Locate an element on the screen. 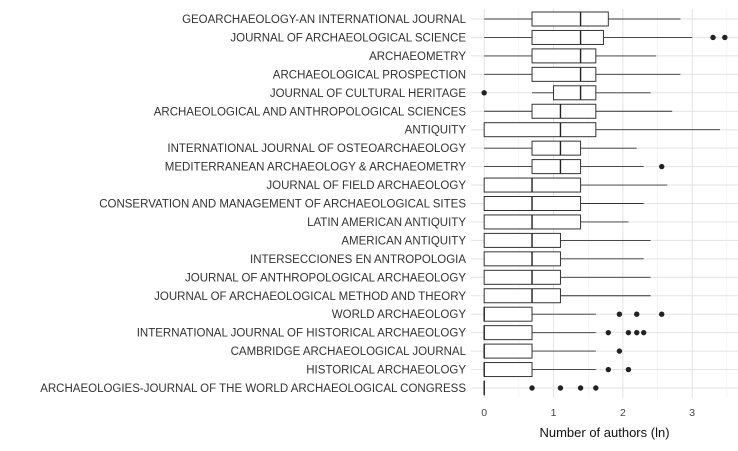 The height and width of the screenshot is (451, 738). category-label: JOURNAL OF FIELD ARCHAEOLOGY is located at coordinates (366, 186).